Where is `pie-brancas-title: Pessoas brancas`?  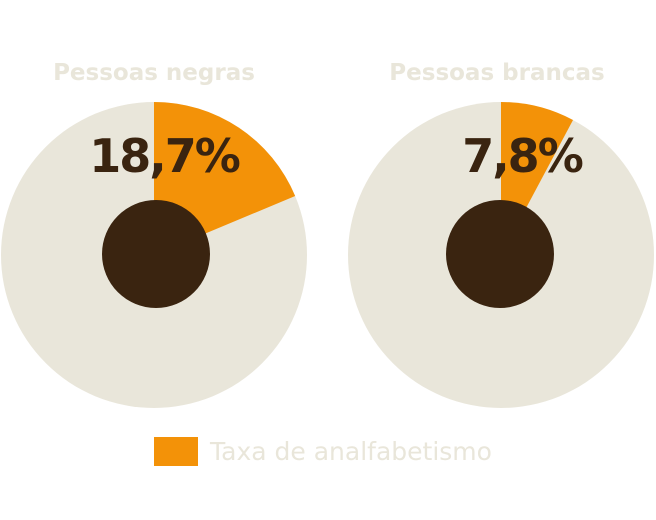
pie-brancas-title: Pessoas brancas is located at coordinates (496, 73).